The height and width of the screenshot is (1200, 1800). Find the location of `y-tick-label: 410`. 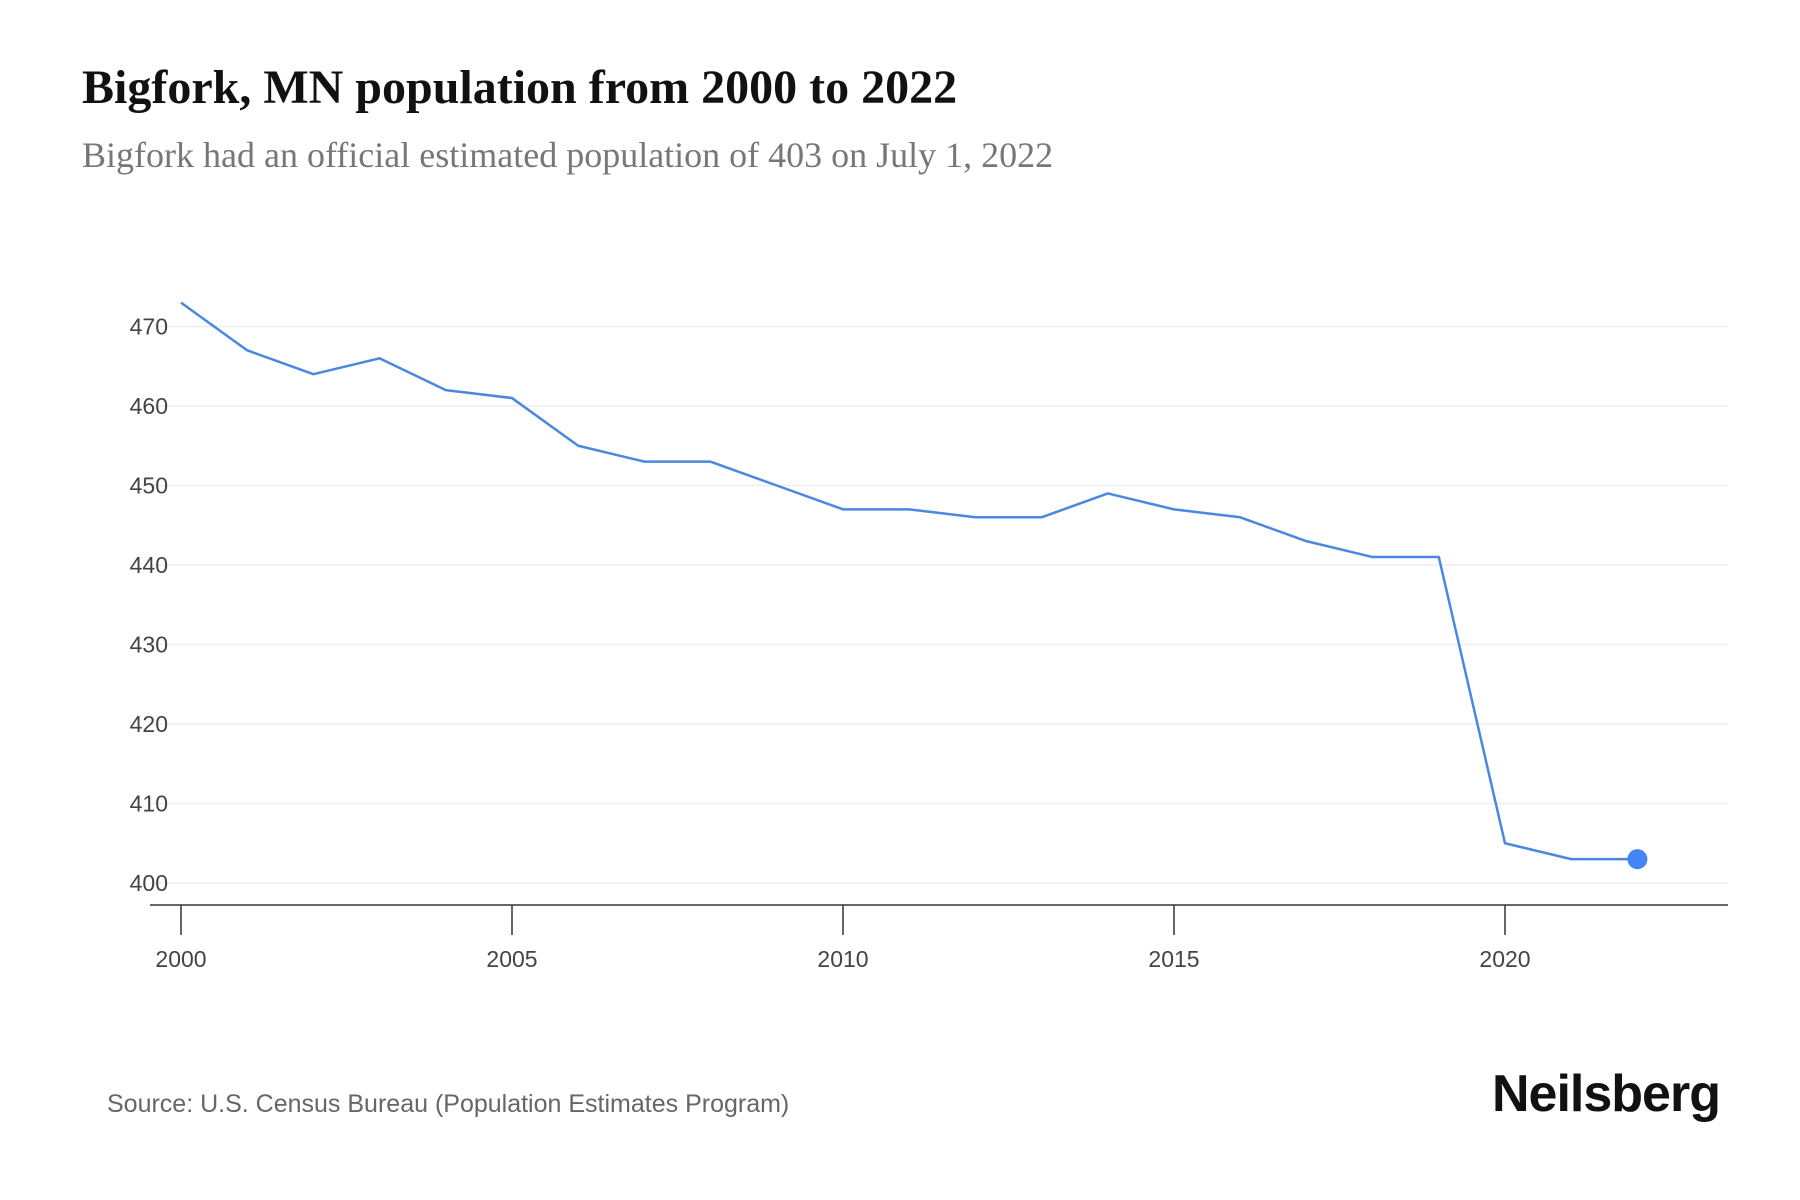

y-tick-label: 410 is located at coordinates (149, 804).